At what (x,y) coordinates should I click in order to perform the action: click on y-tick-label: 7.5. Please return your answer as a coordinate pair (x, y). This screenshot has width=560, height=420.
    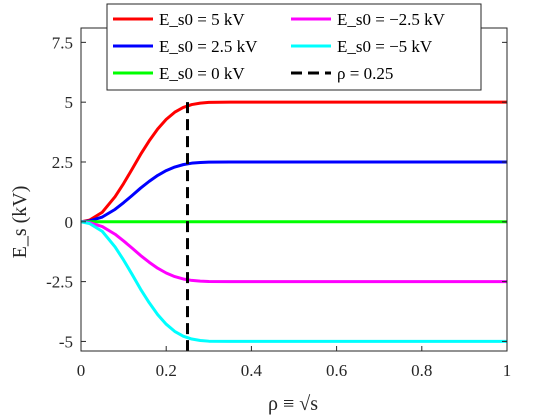
    Looking at the image, I should click on (62, 42).